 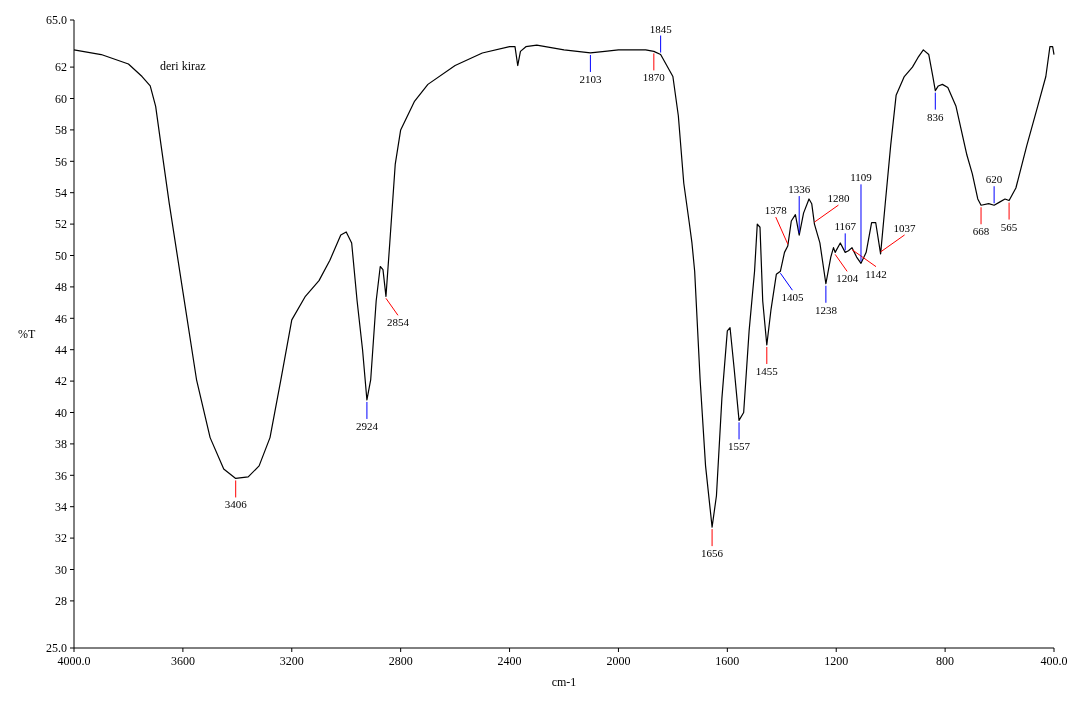 What do you see at coordinates (767, 370) in the screenshot?
I see `annotation: 1455` at bounding box center [767, 370].